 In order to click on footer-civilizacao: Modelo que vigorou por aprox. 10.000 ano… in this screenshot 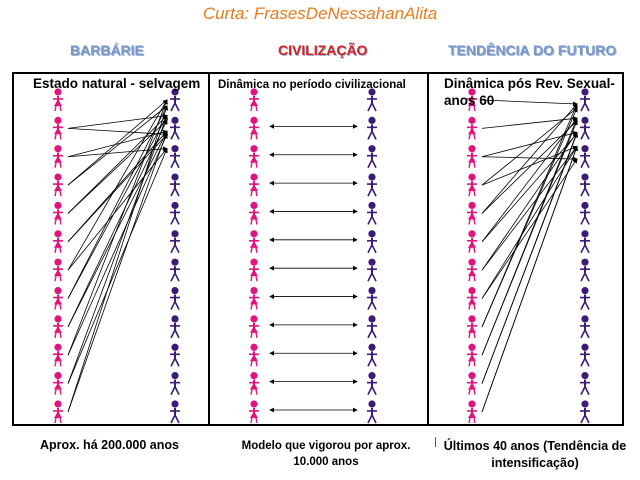, I will do `click(326, 454)`.